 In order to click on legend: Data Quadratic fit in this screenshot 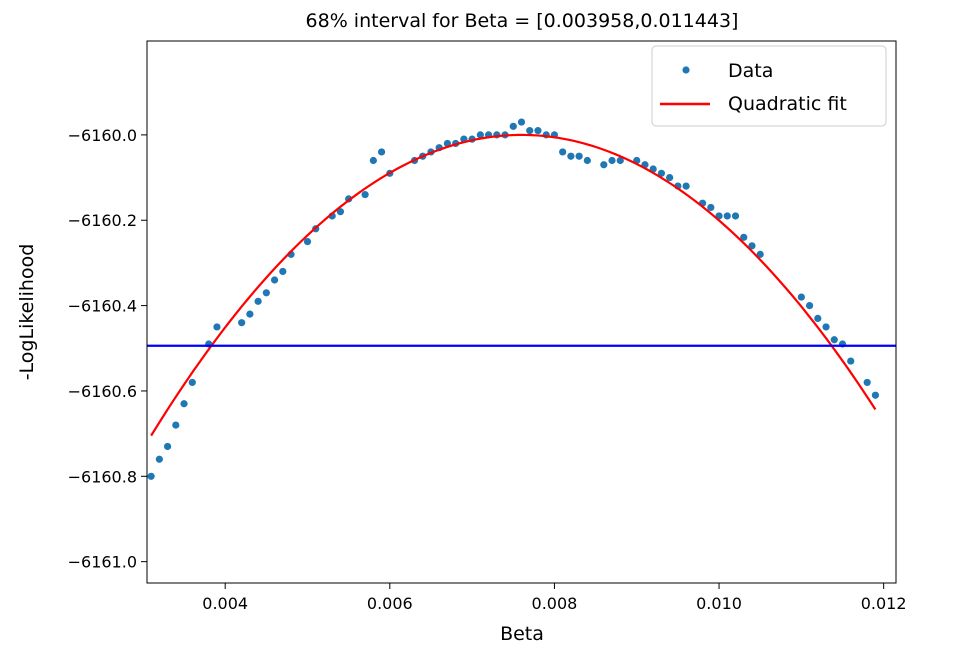, I will do `click(769, 86)`.